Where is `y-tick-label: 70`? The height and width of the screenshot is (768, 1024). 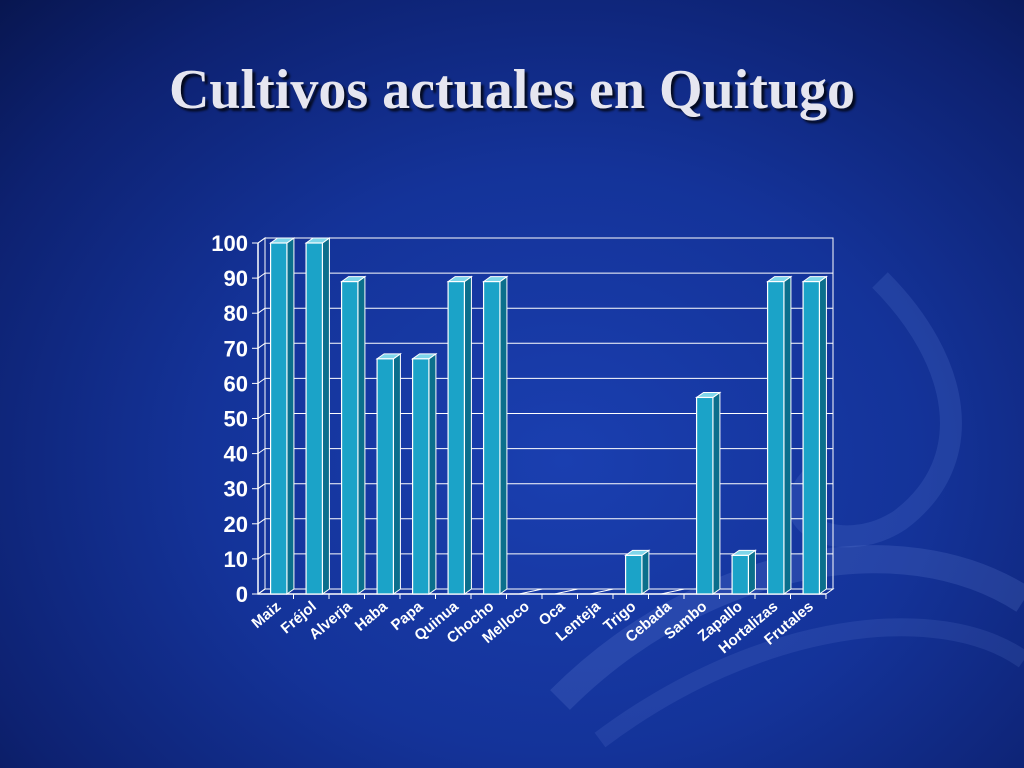 y-tick-label: 70 is located at coordinates (236, 348).